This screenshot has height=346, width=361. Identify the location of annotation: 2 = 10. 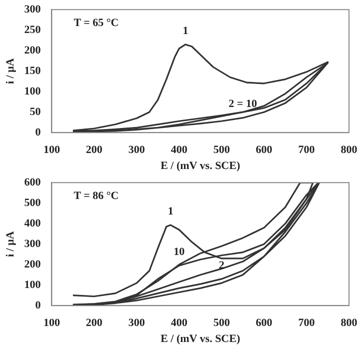
(243, 104).